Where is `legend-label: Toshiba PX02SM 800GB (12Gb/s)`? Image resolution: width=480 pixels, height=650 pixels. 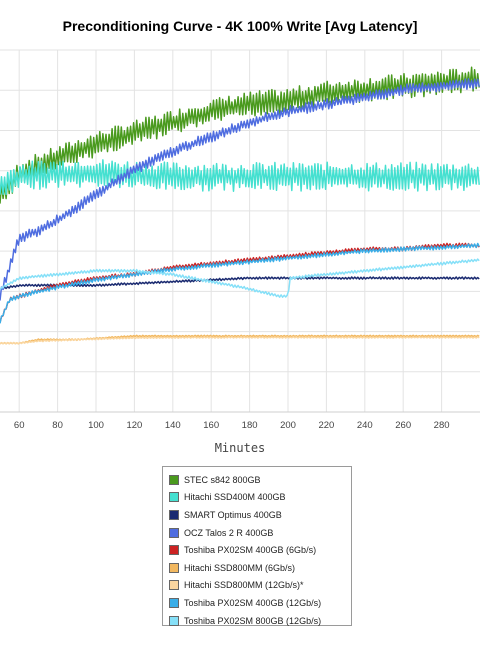
legend-label: Toshiba PX02SM 800GB (12Gb/s) is located at coordinates (253, 620).